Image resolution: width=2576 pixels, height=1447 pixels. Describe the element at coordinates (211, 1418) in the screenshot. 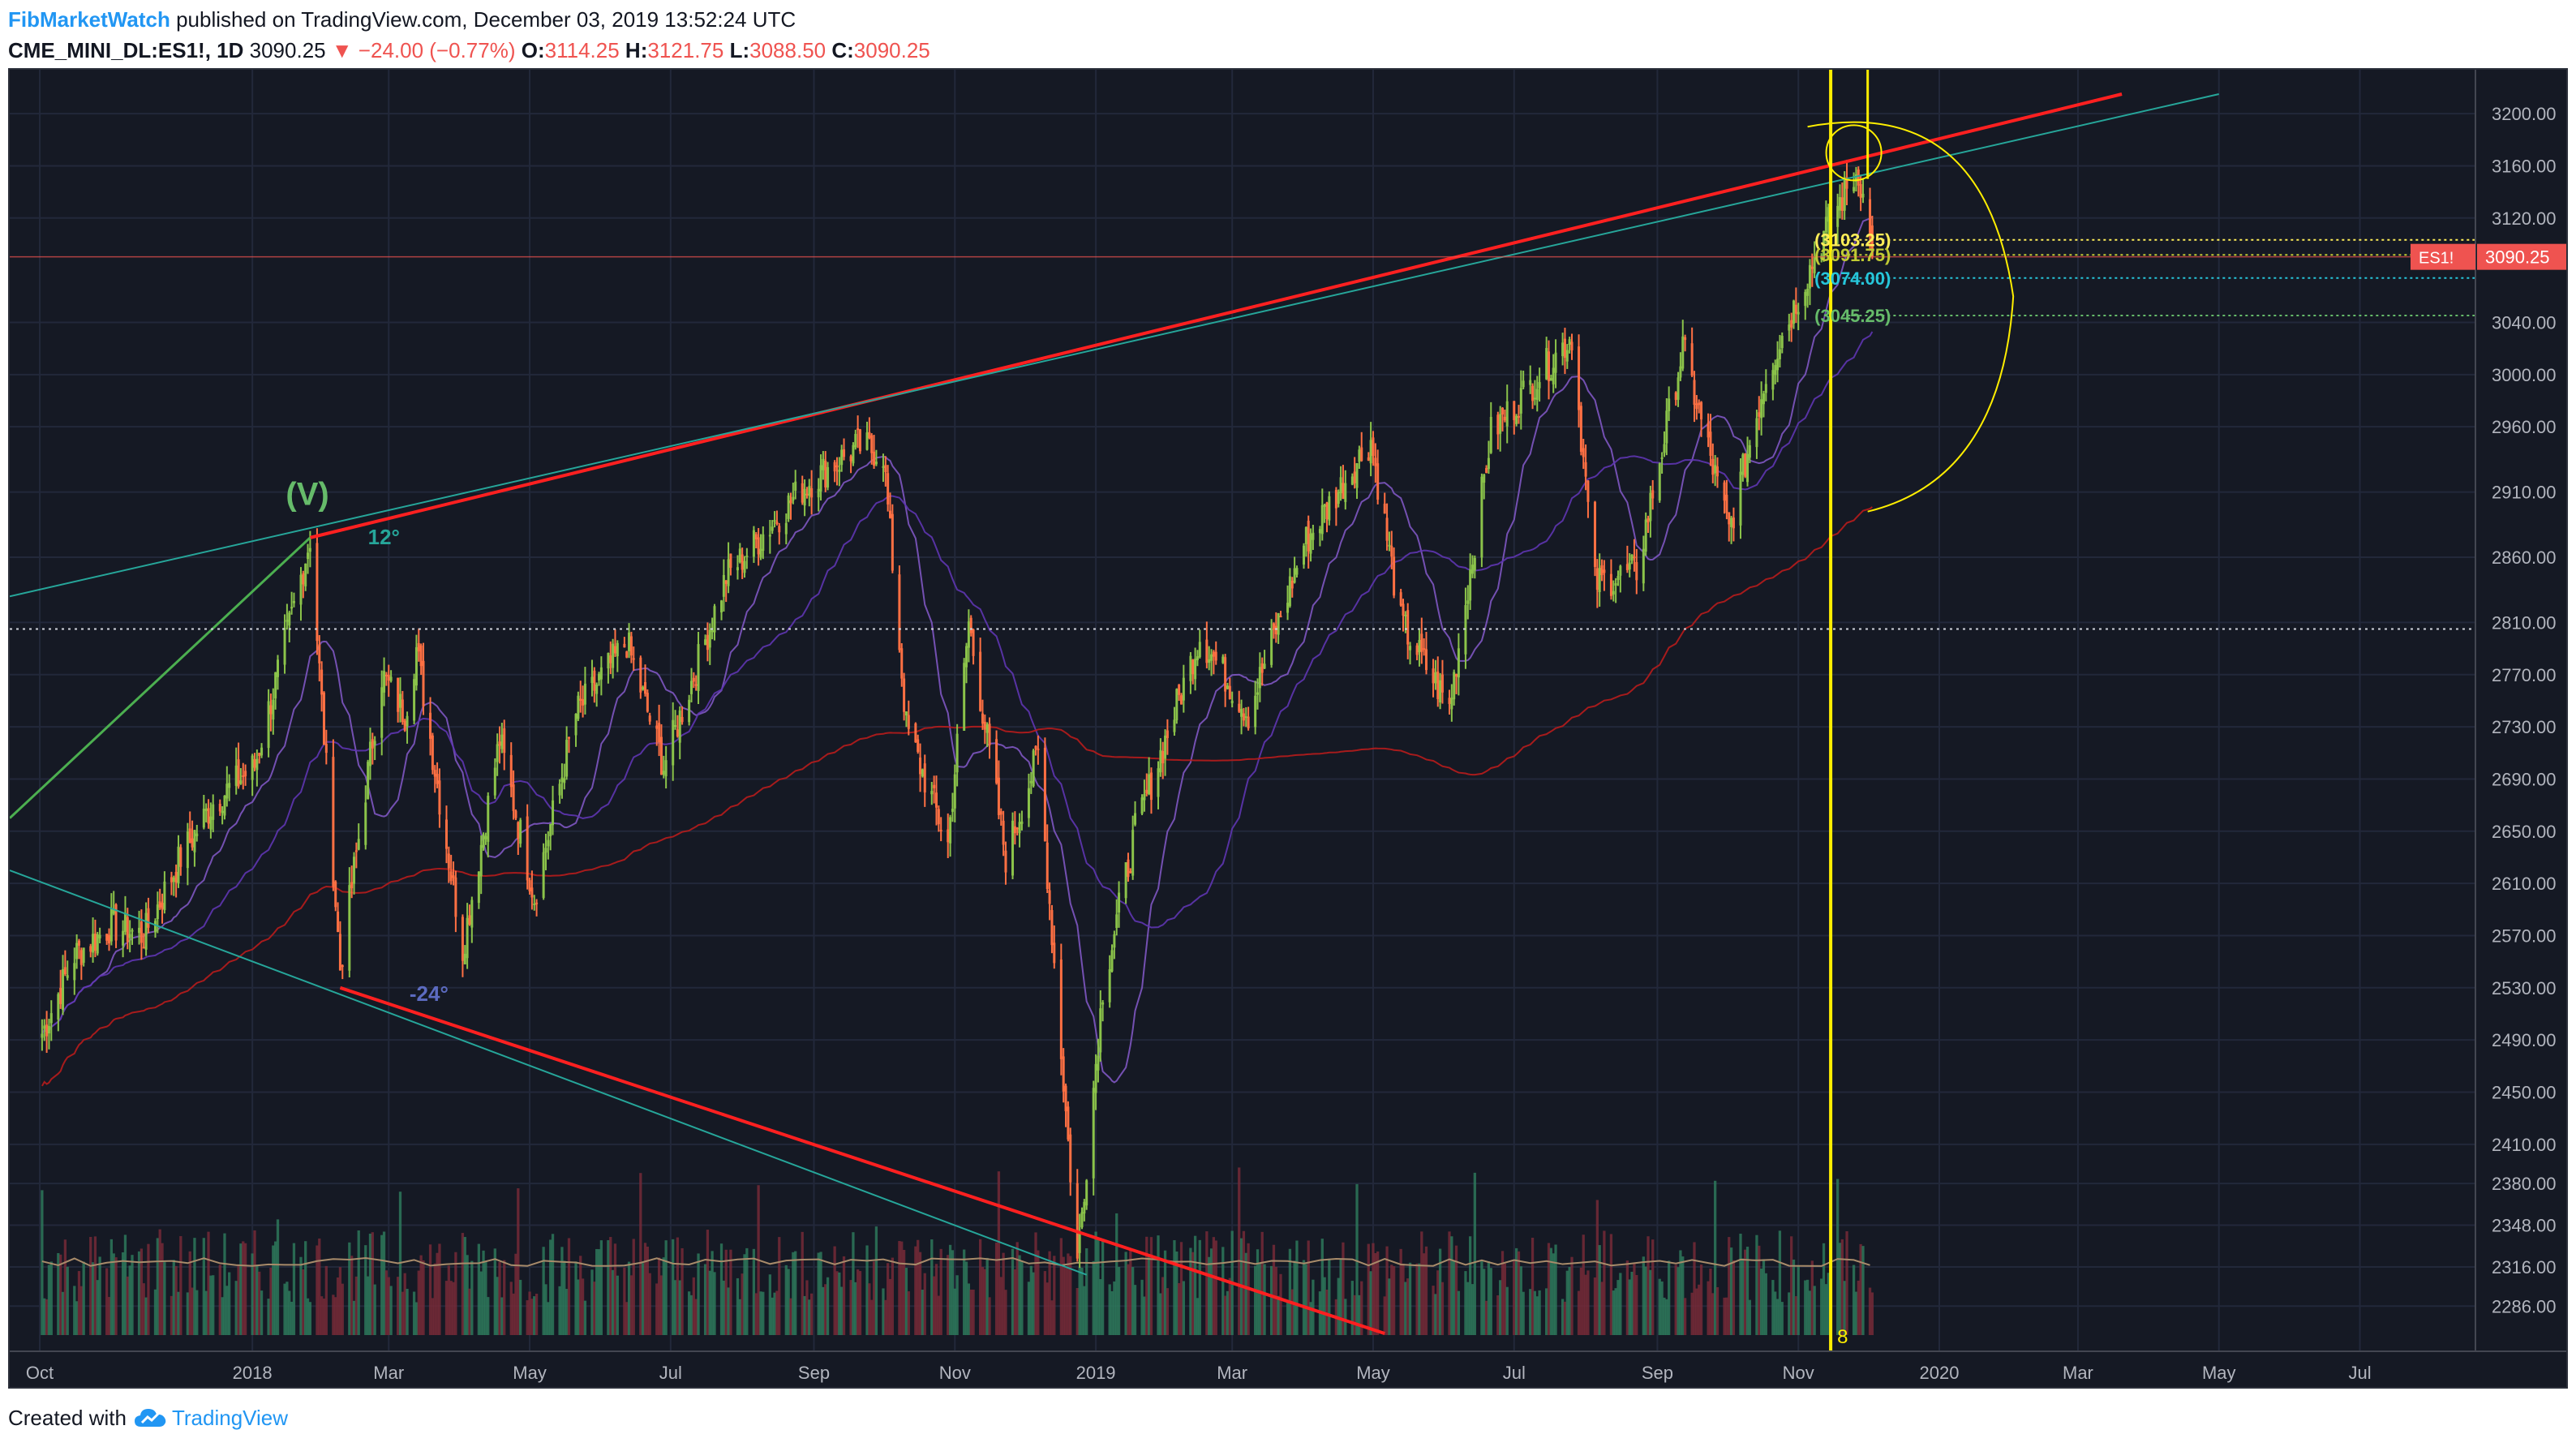

I see `tradingview-logo: TradingView` at that location.